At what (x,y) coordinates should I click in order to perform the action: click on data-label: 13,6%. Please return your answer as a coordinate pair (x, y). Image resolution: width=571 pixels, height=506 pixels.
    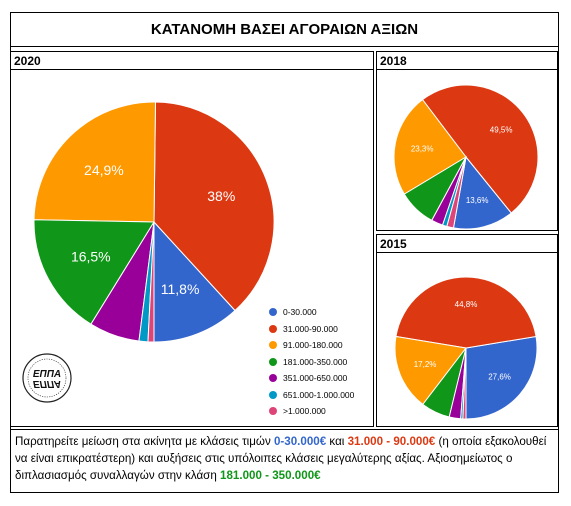
    Looking at the image, I should click on (477, 200).